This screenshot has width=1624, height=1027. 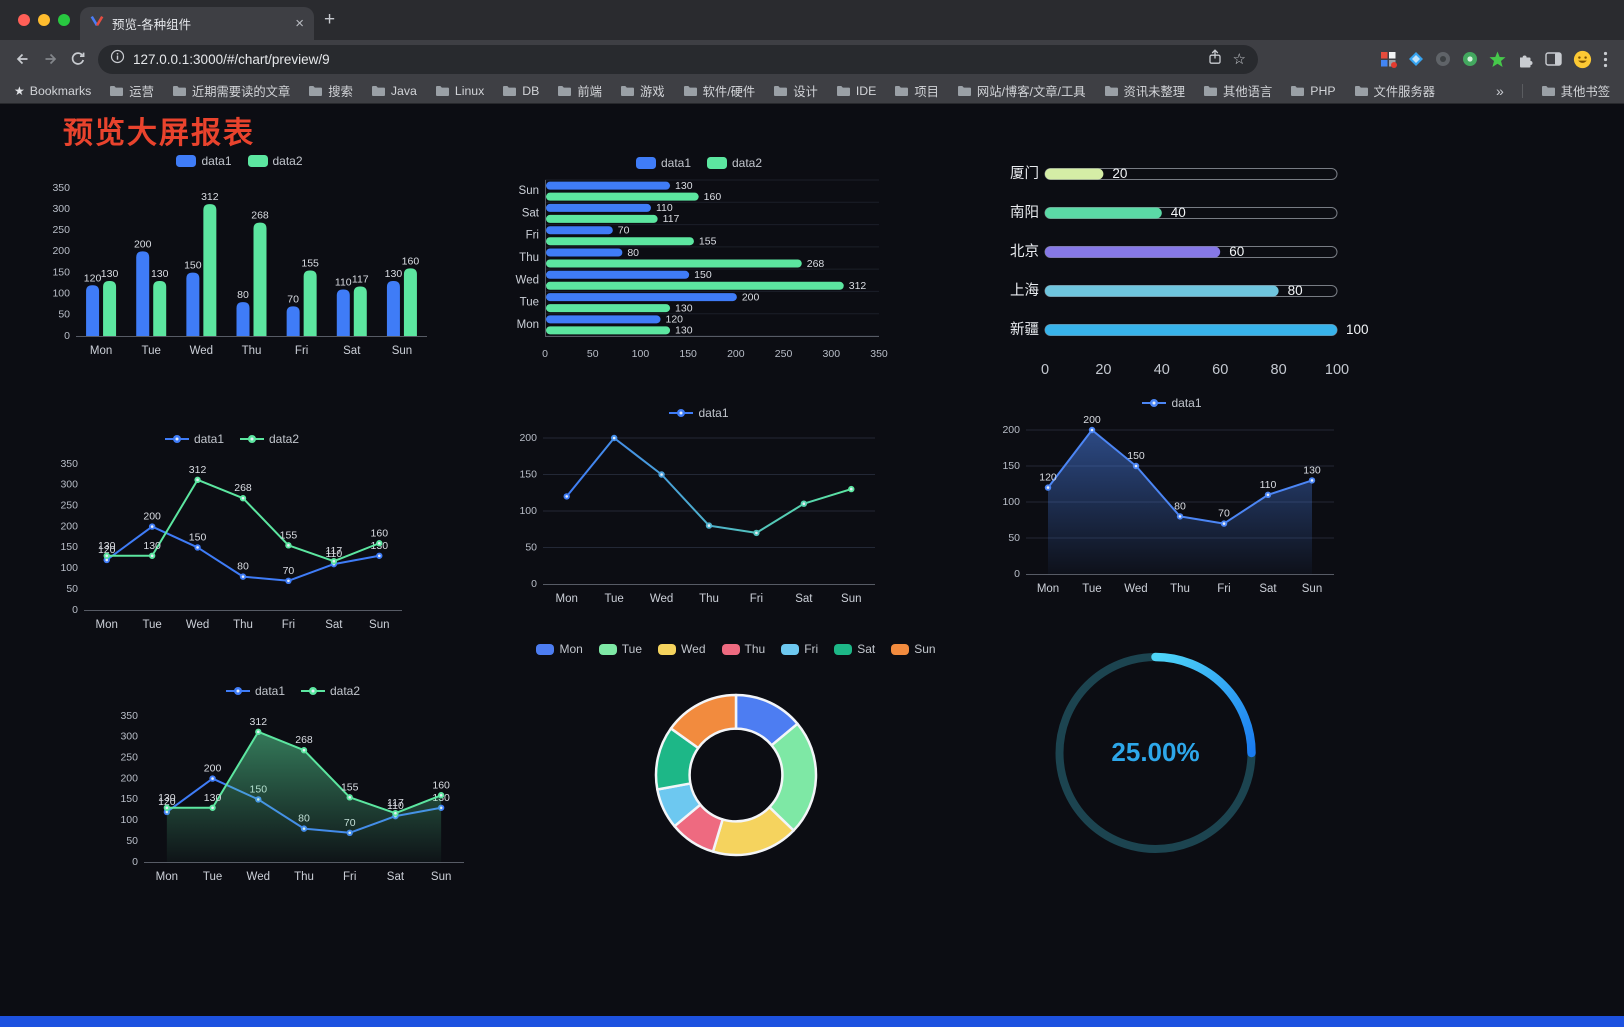 I want to click on bookmark-folder: 其他语言, so click(x=1237, y=91).